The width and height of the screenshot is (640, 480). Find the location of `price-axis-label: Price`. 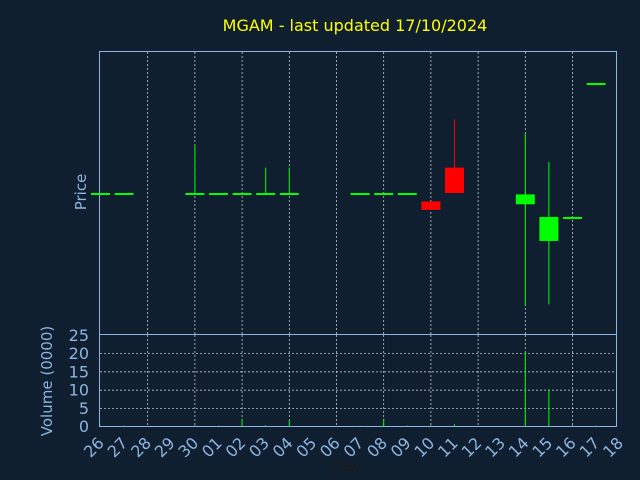

price-axis-label: Price is located at coordinates (81, 192).